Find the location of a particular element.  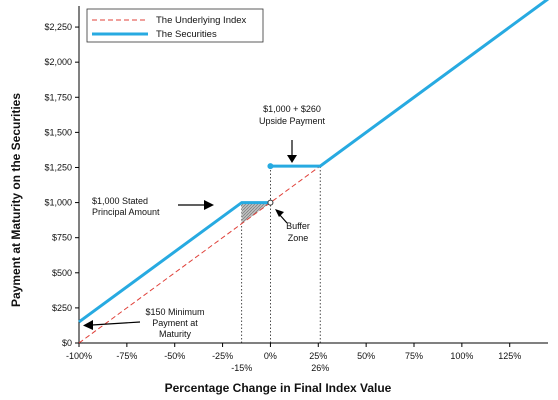

x-tick-label: -75% is located at coordinates (126, 356).